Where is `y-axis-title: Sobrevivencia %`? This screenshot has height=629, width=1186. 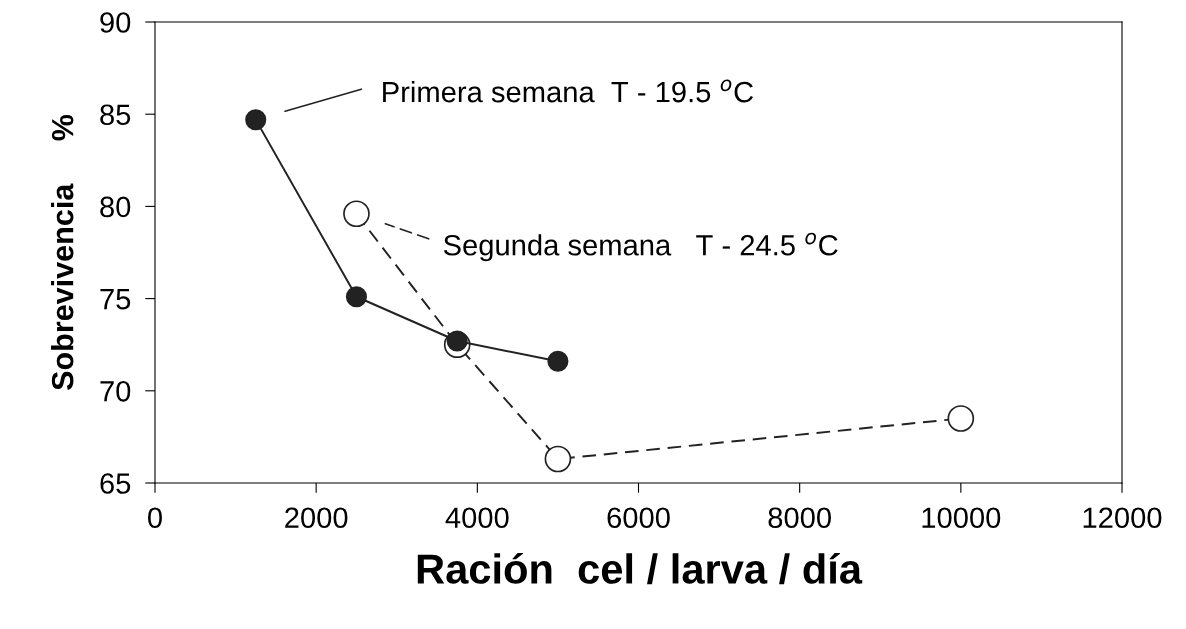 y-axis-title: Sobrevivencia % is located at coordinates (62, 252).